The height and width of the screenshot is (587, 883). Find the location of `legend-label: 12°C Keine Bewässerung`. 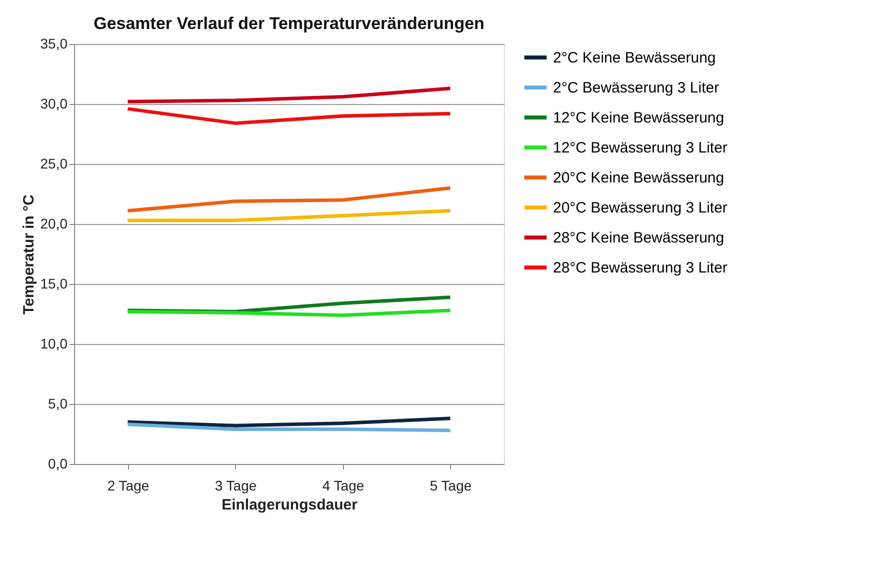

legend-label: 12°C Keine Bewässerung is located at coordinates (638, 118).